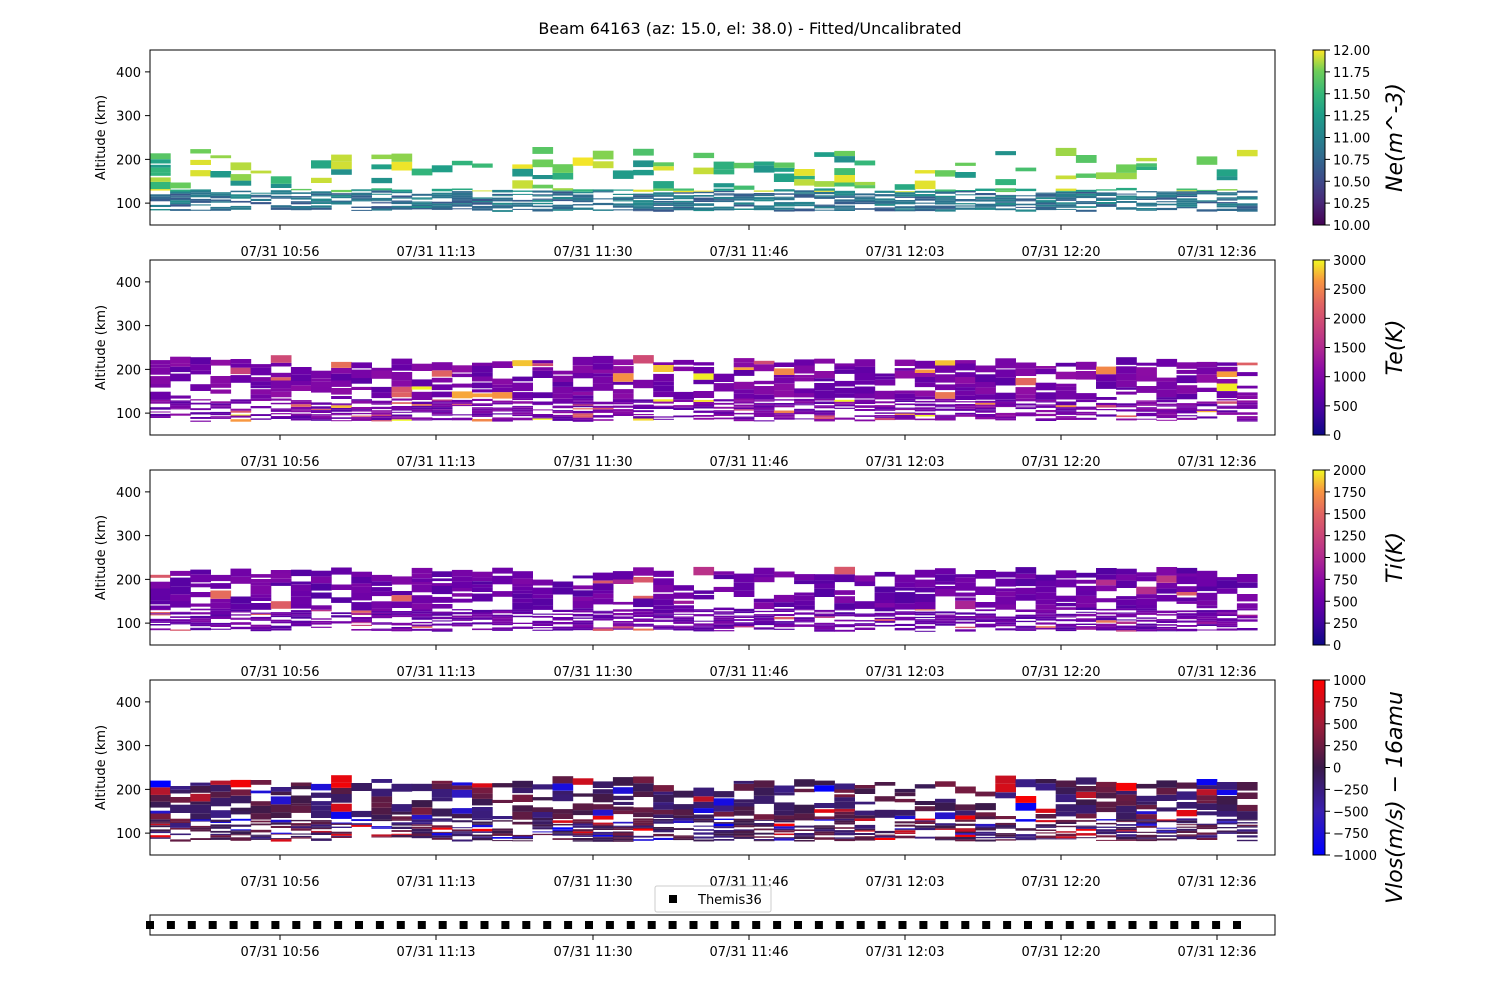 The height and width of the screenshot is (1000, 1500). Describe the element at coordinates (748, 462) in the screenshot. I see `xtick-label: 07/31 11:46` at that location.